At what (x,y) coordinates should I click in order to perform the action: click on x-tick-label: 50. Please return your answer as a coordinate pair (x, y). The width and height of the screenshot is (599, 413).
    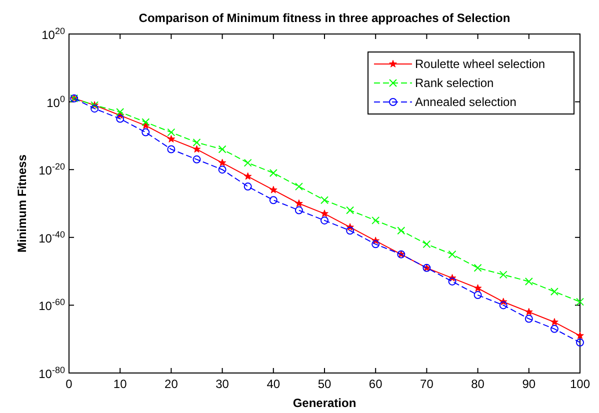
    Looking at the image, I should click on (325, 384).